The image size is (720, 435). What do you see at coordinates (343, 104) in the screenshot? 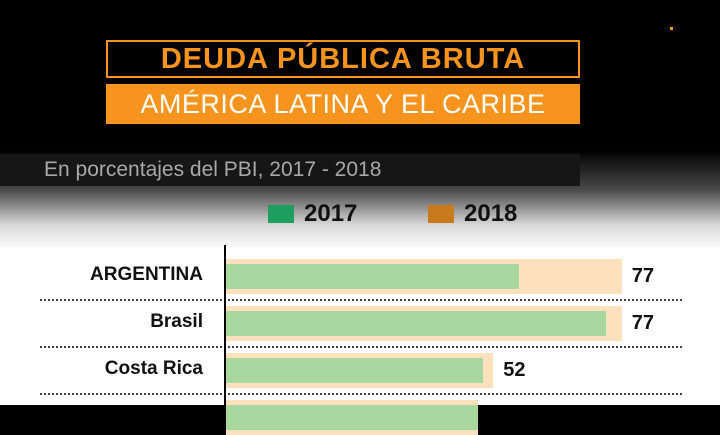
I see `chart-subtitle: AMÉRICA LATINA Y EL CARIBE` at bounding box center [343, 104].